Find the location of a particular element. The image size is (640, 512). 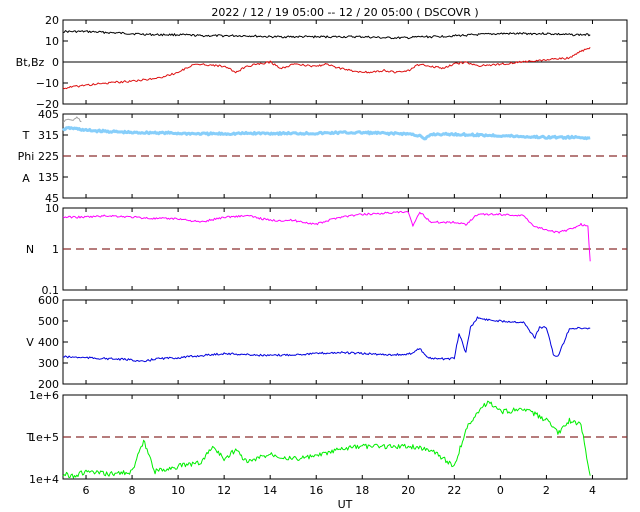

y-tick-label: −10 is located at coordinates (47, 83).